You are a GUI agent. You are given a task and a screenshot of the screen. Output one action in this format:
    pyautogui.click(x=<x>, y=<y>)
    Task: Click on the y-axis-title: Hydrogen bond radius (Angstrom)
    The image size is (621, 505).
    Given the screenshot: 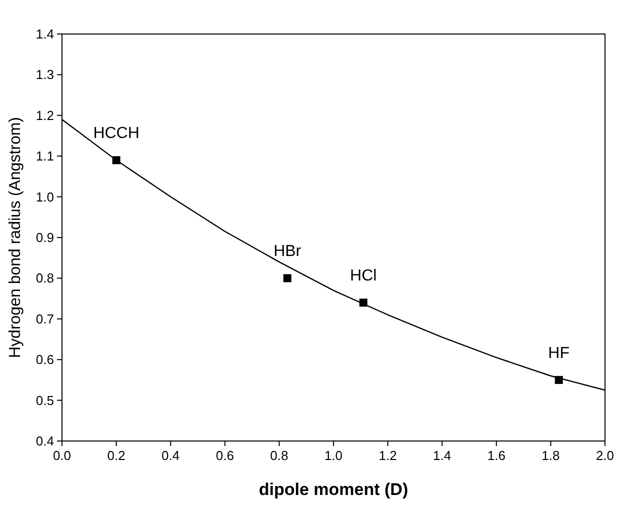 What is the action you would take?
    pyautogui.click(x=15, y=237)
    